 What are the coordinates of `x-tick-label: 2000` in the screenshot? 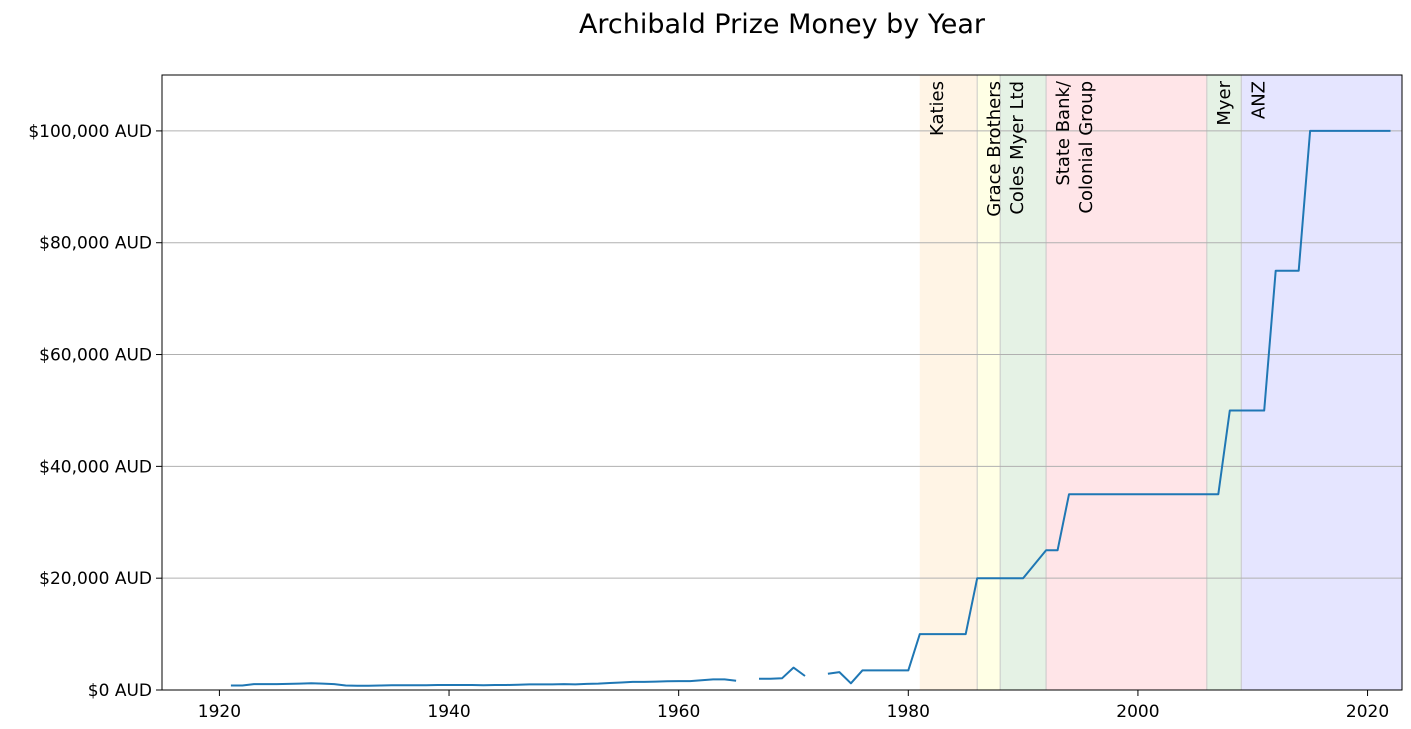 It's located at (1137, 712).